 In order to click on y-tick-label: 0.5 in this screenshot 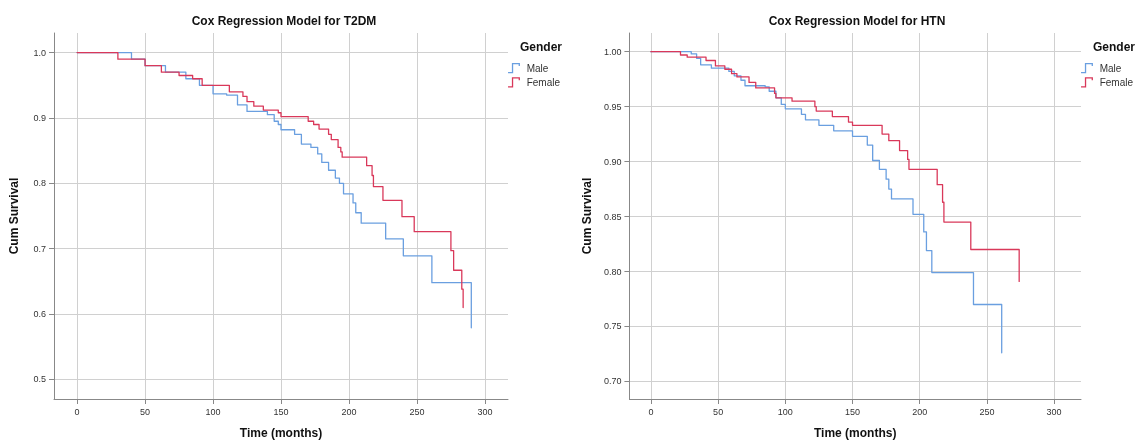, I will do `click(39, 379)`.